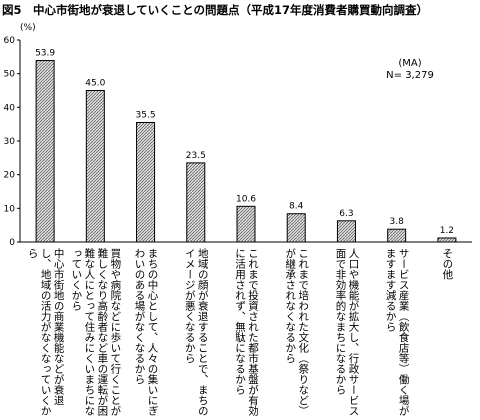 Image resolution: width=480 pixels, height=420 pixels. I want to click on x-tick-label: サービス産業（飲食店等）働く場がますます減るから, so click(397, 332).